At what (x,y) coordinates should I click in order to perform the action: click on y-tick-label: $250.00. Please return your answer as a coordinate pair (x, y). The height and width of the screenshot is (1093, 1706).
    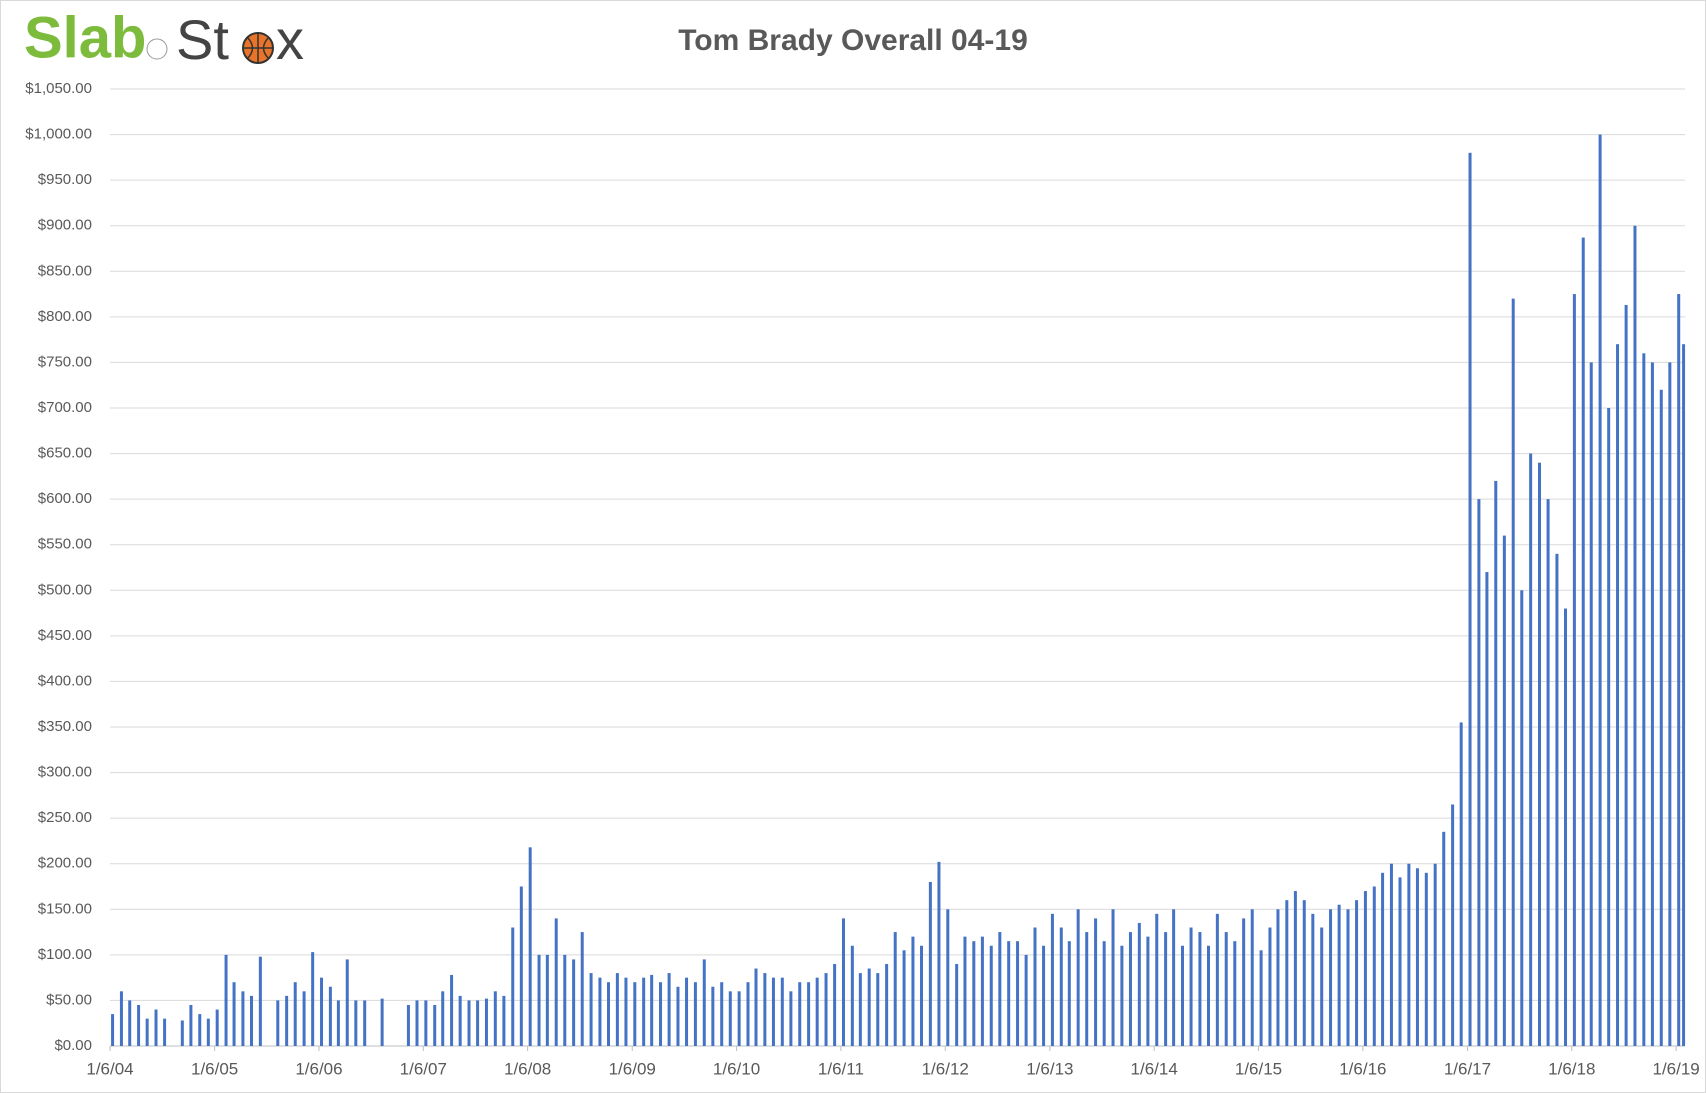
    Looking at the image, I should click on (65, 817).